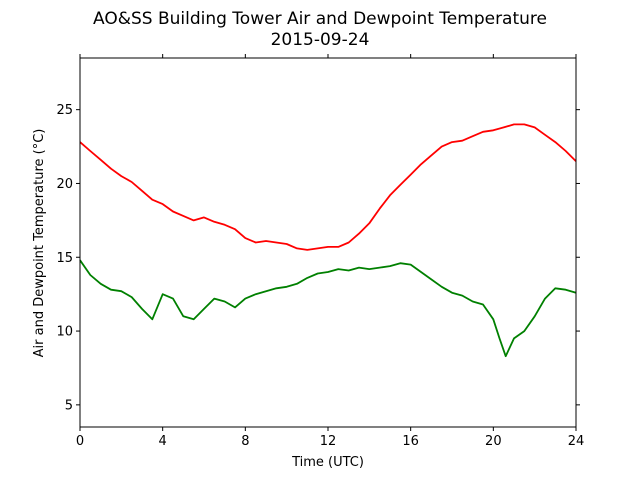  I want to click on y-axis-label: Air and Dewpoint Temperature (°C), so click(39, 243).